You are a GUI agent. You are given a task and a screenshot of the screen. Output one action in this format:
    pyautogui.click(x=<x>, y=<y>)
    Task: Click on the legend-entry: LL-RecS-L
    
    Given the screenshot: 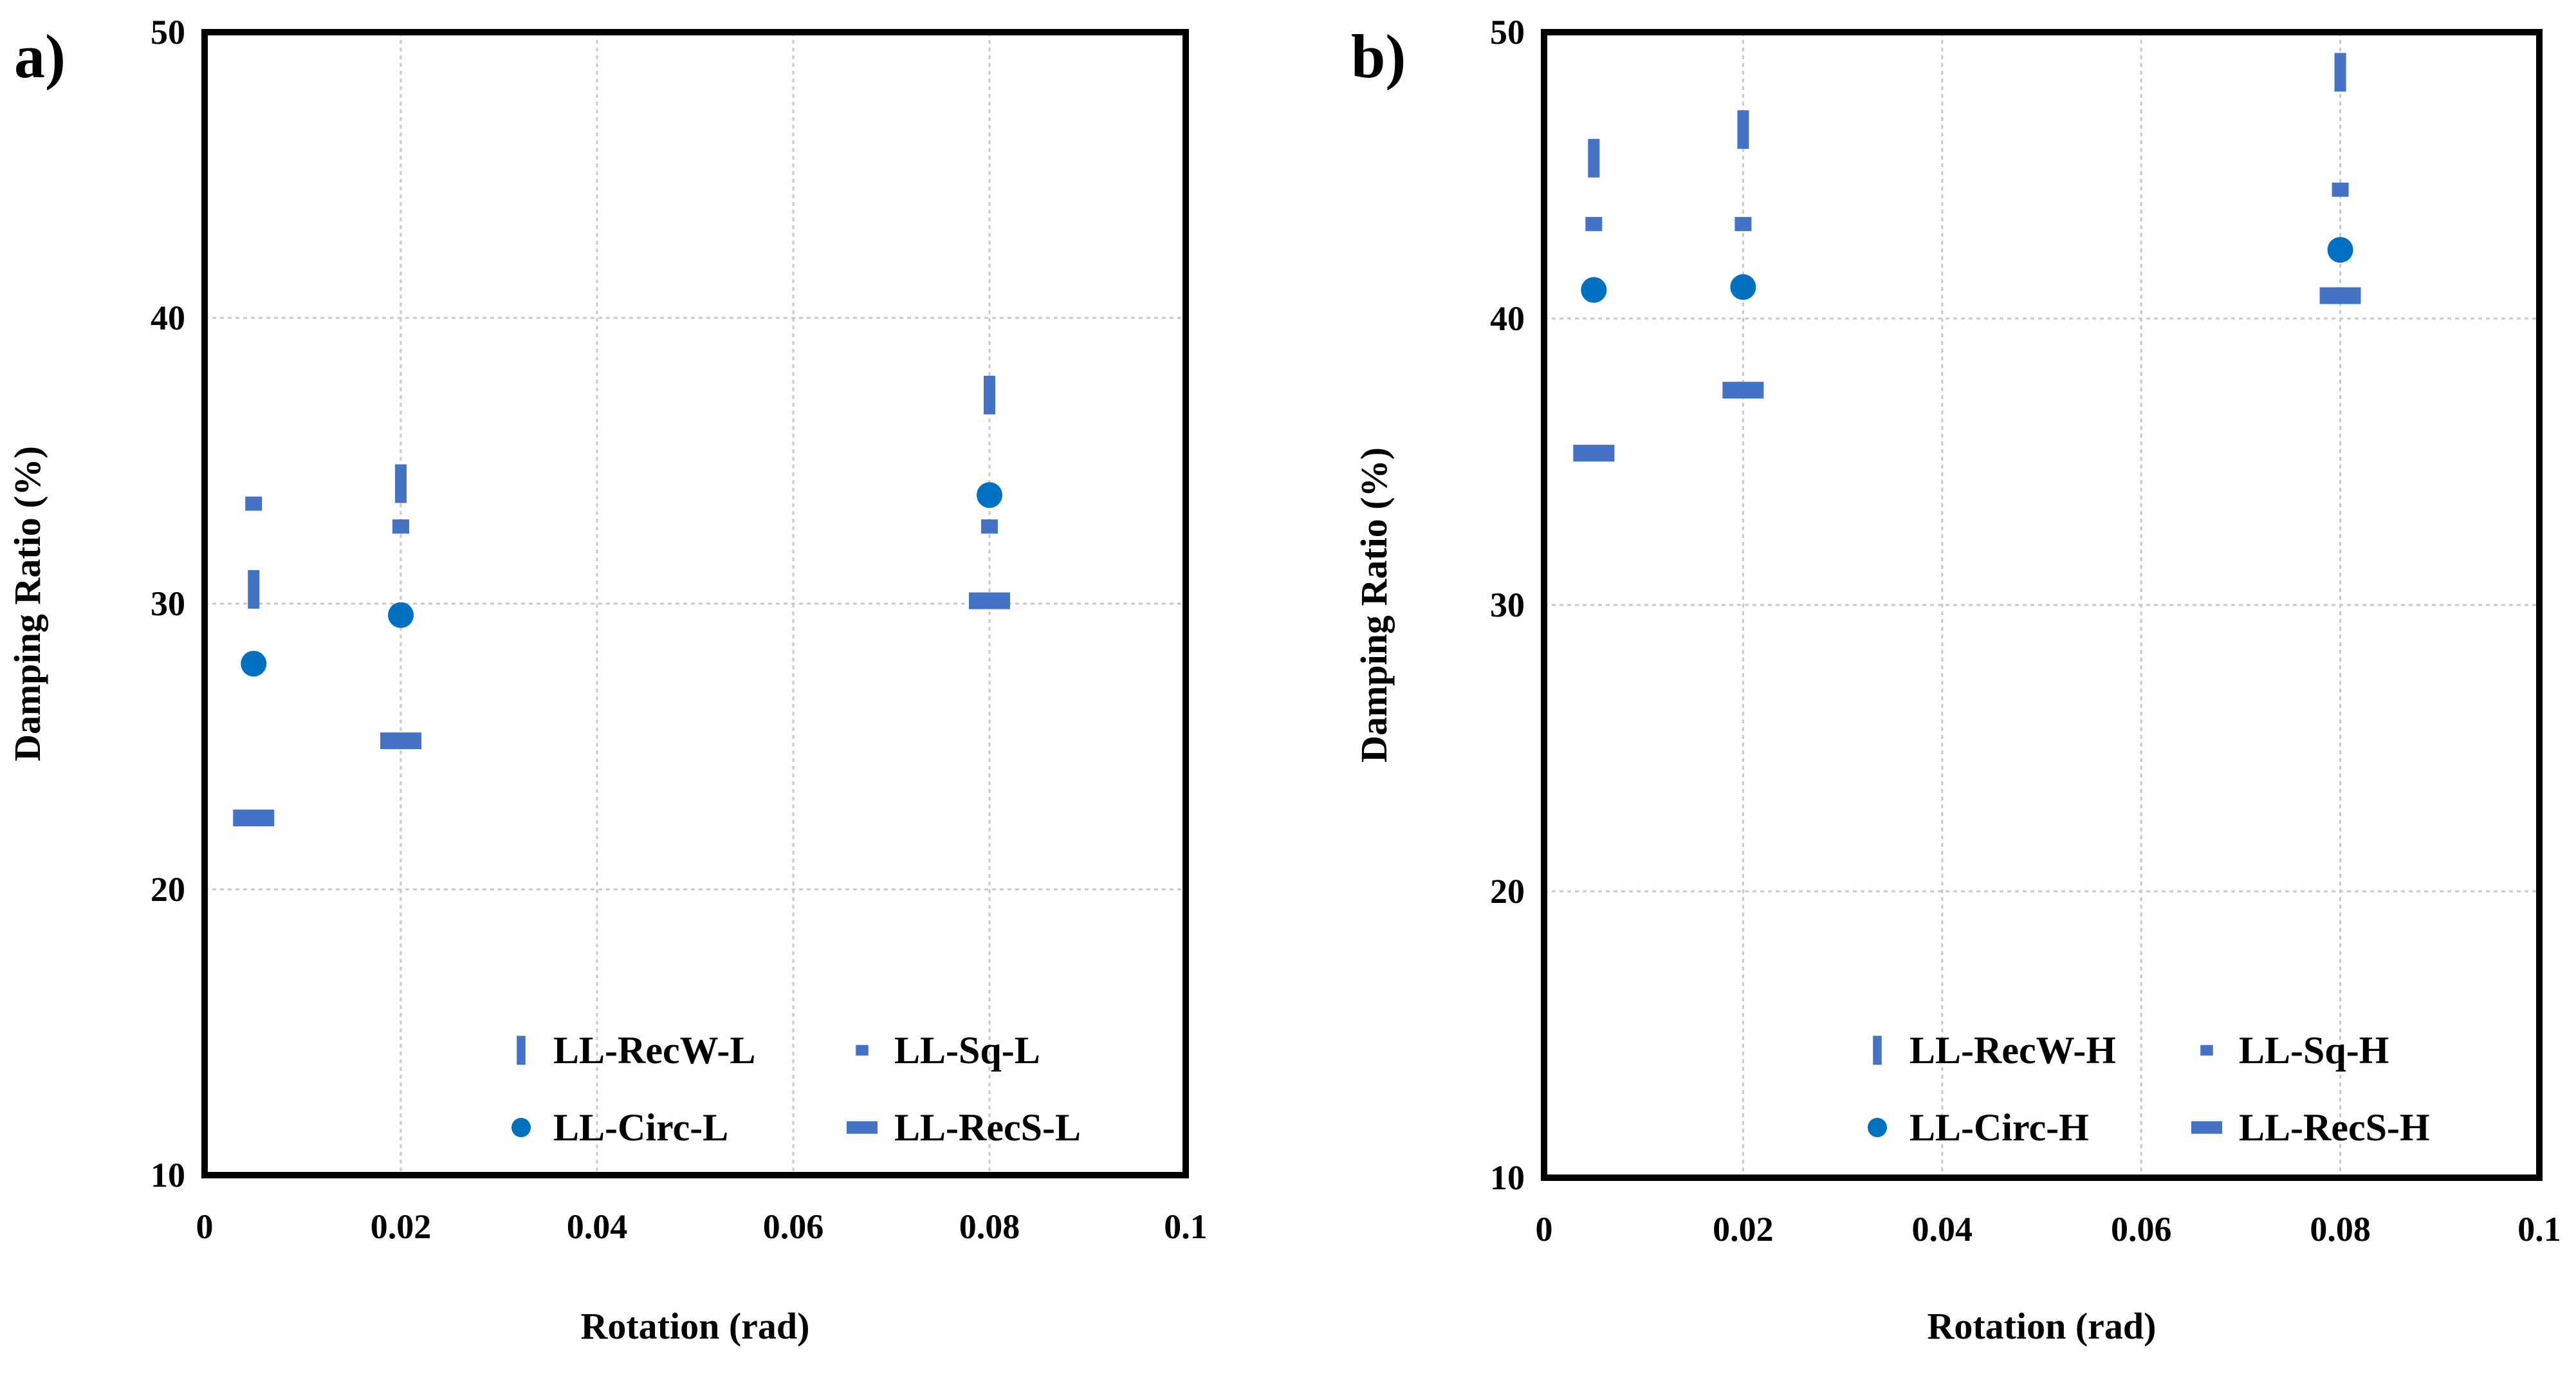 What is the action you would take?
    pyautogui.click(x=964, y=1127)
    